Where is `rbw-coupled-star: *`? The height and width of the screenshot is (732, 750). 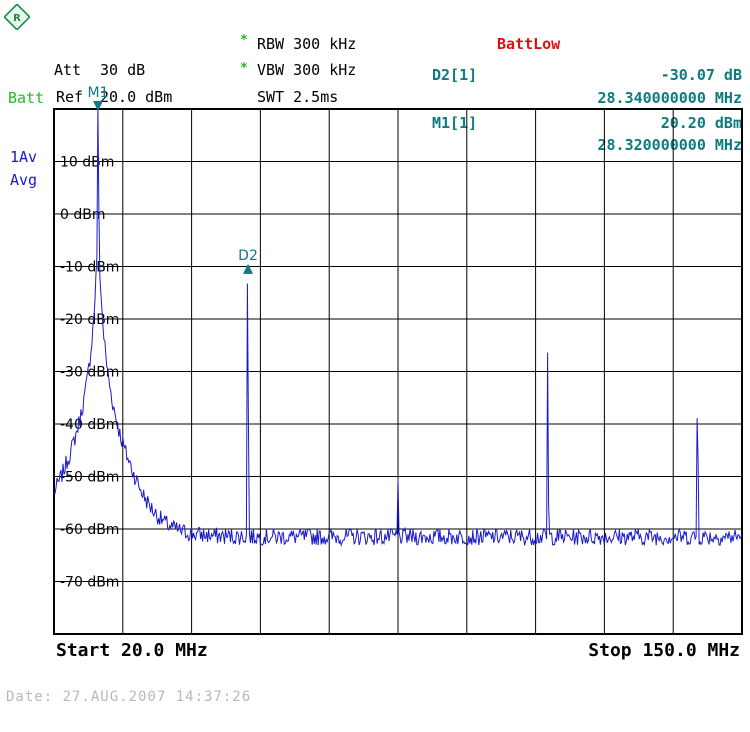 rbw-coupled-star: * is located at coordinates (244, 40).